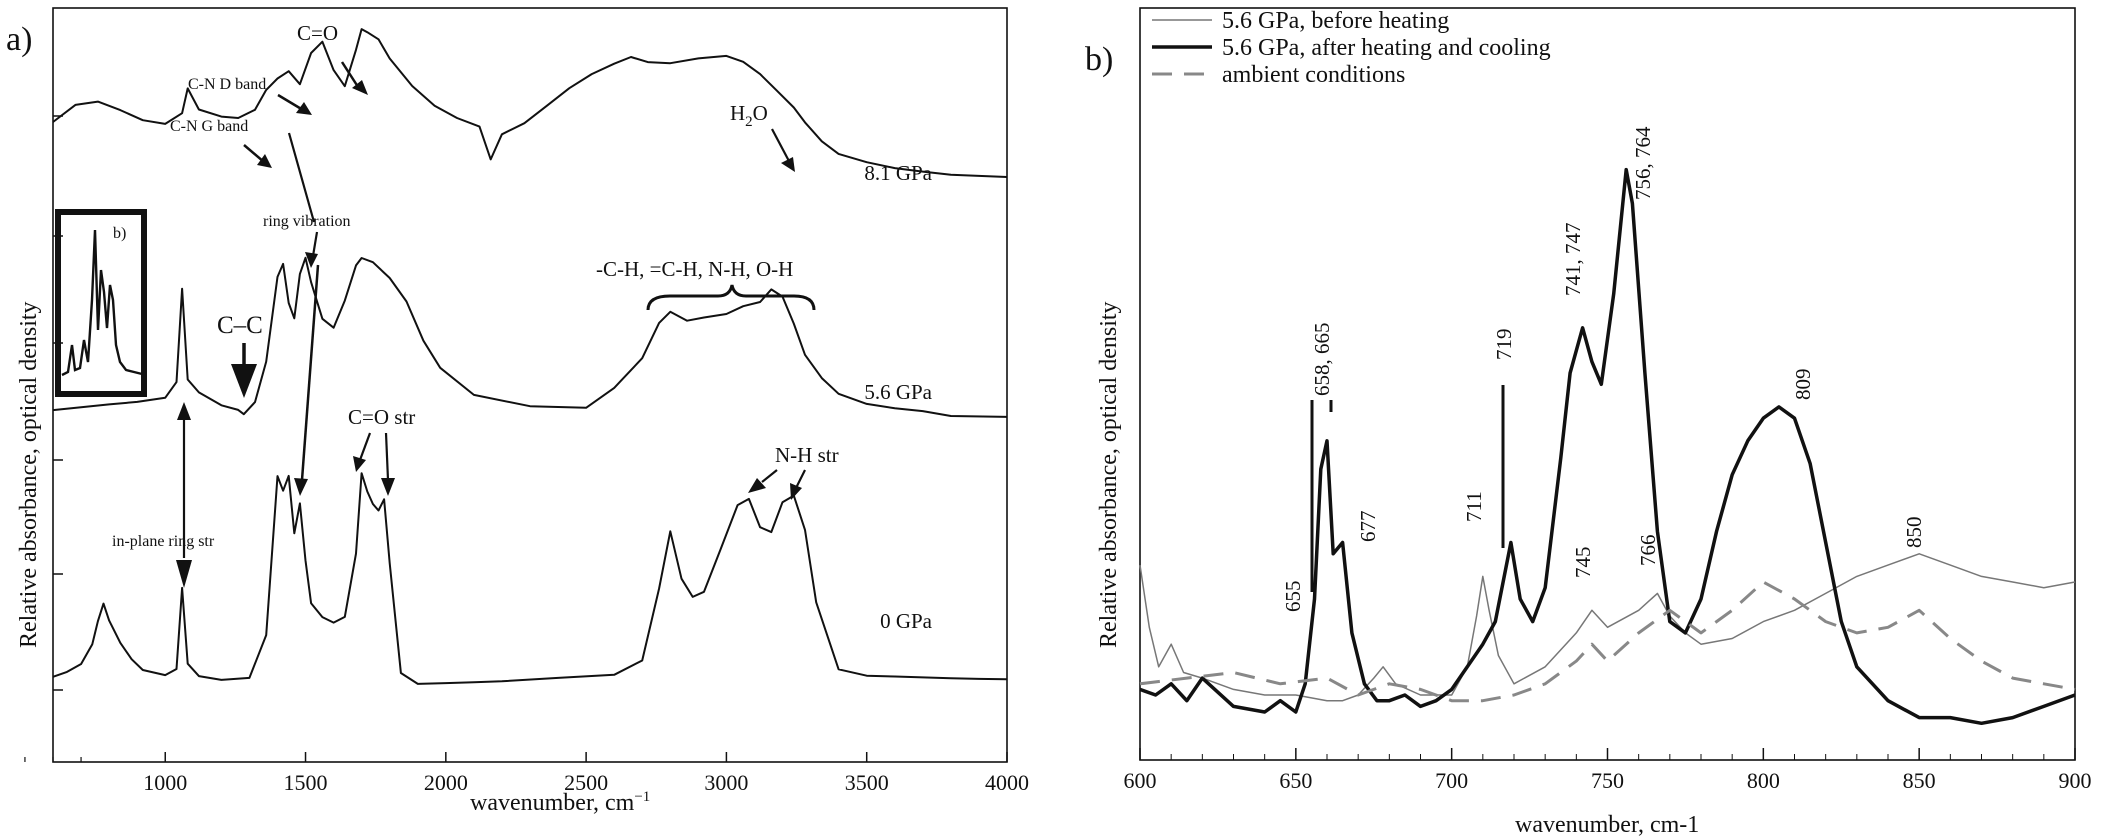 The height and width of the screenshot is (836, 2101). Describe the element at coordinates (388, 487) in the screenshot. I see `arrowhead-co-str-right` at that location.